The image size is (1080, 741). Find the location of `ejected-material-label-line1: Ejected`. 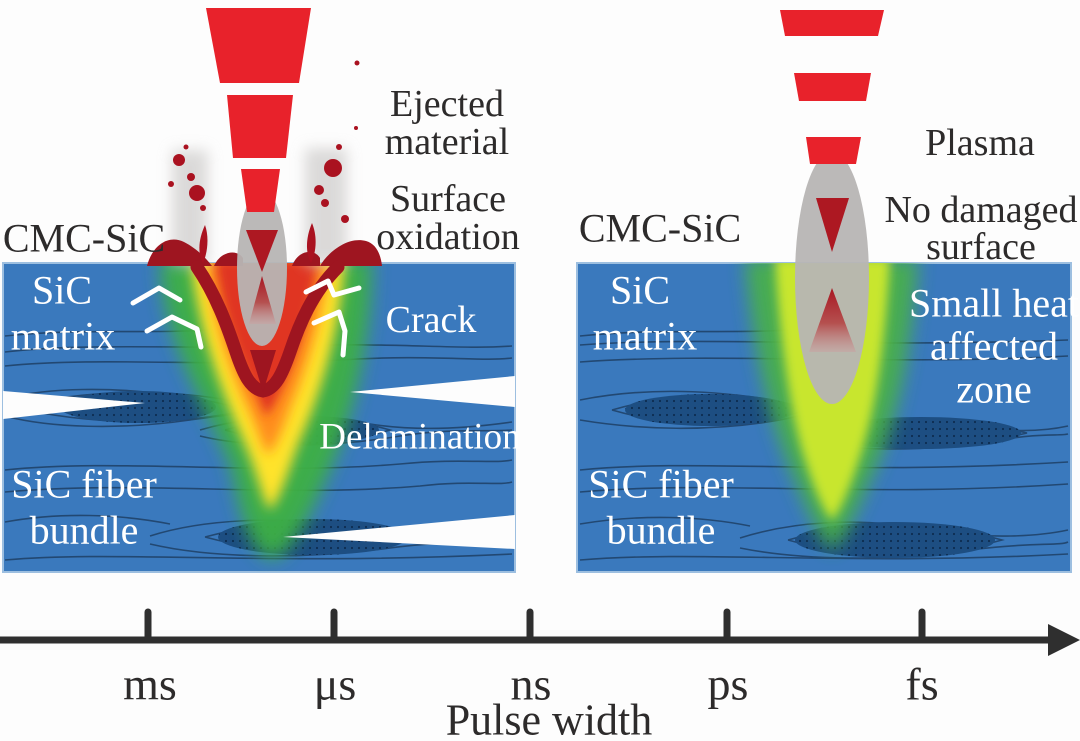

ejected-material-label-line1: Ejected is located at coordinates (447, 104).